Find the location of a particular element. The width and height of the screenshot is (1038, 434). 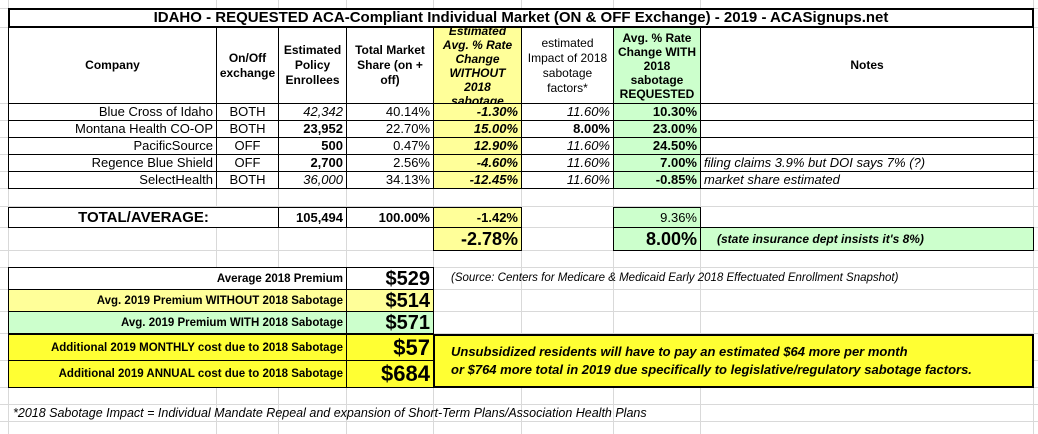

premium-value: $529 is located at coordinates (390, 278).